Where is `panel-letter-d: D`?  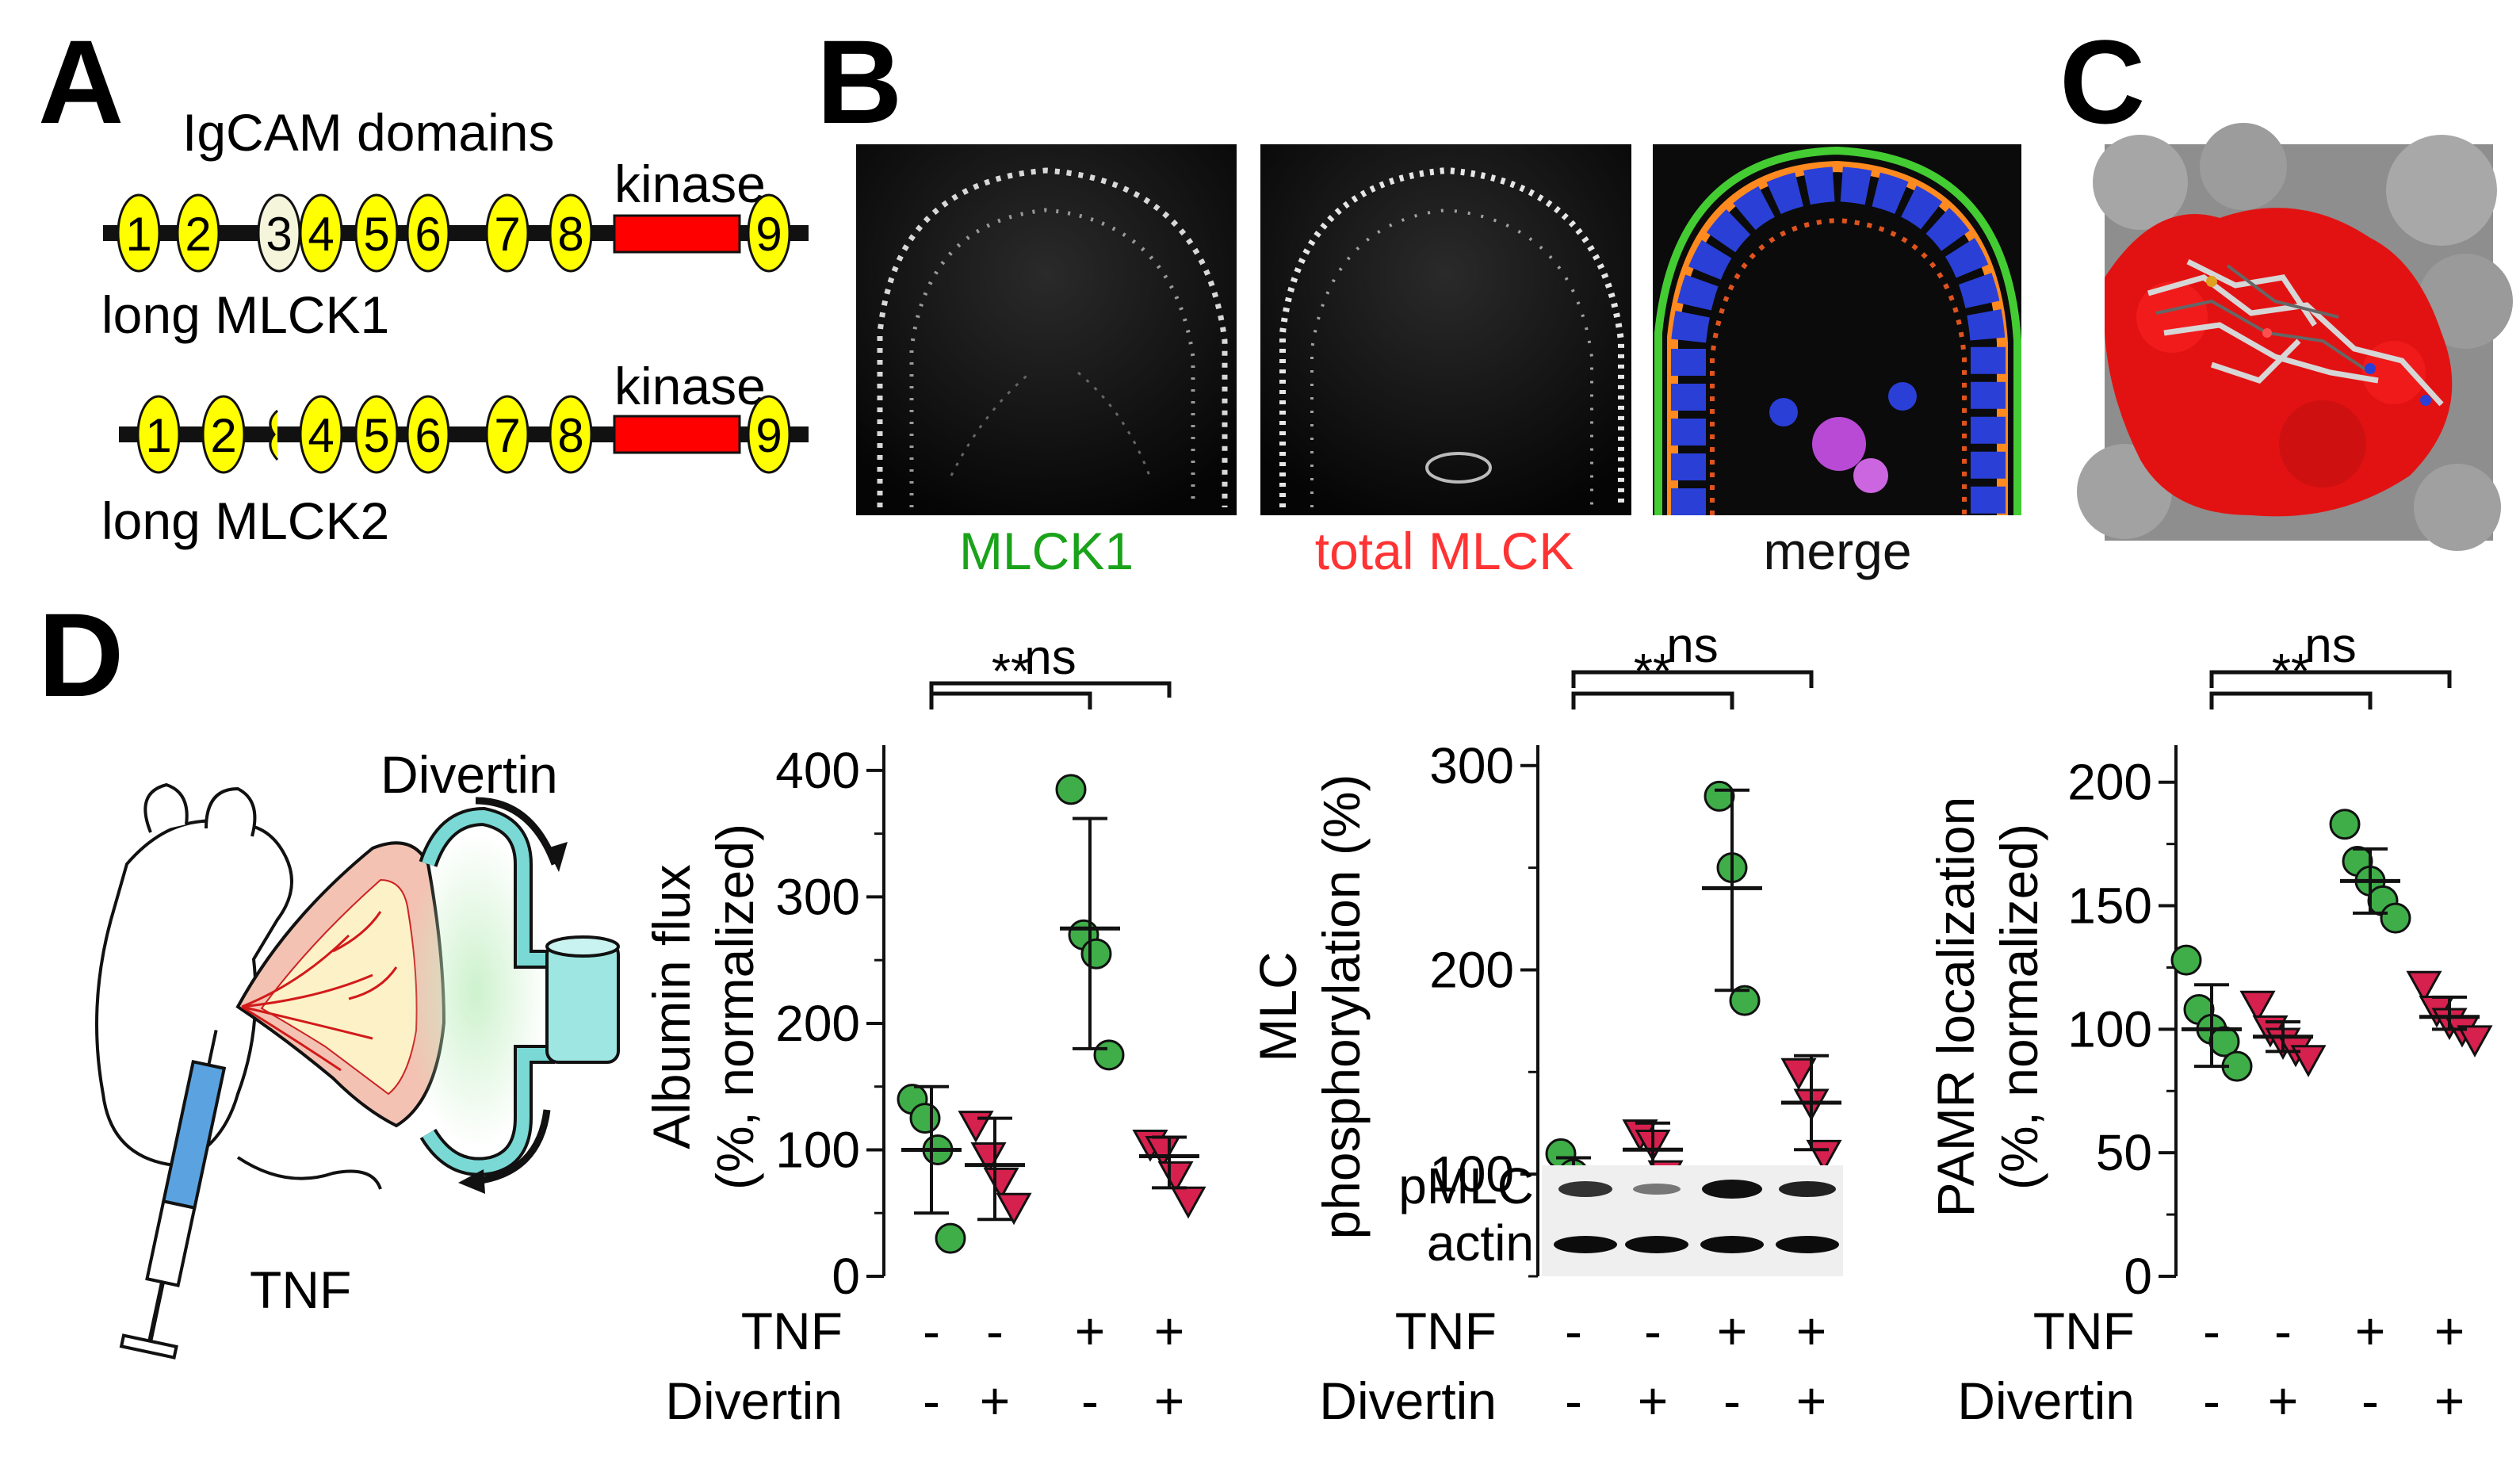
panel-letter-d: D is located at coordinates (81, 654).